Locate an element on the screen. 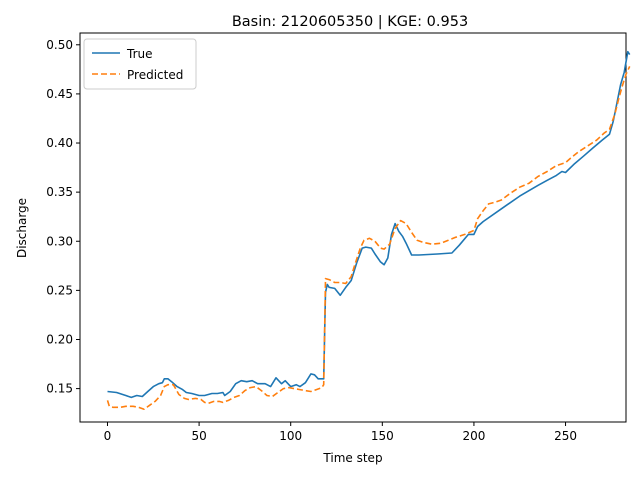 This screenshot has height=480, width=640. x-axis: 0 50 100 150 200 250 is located at coordinates (340, 432).